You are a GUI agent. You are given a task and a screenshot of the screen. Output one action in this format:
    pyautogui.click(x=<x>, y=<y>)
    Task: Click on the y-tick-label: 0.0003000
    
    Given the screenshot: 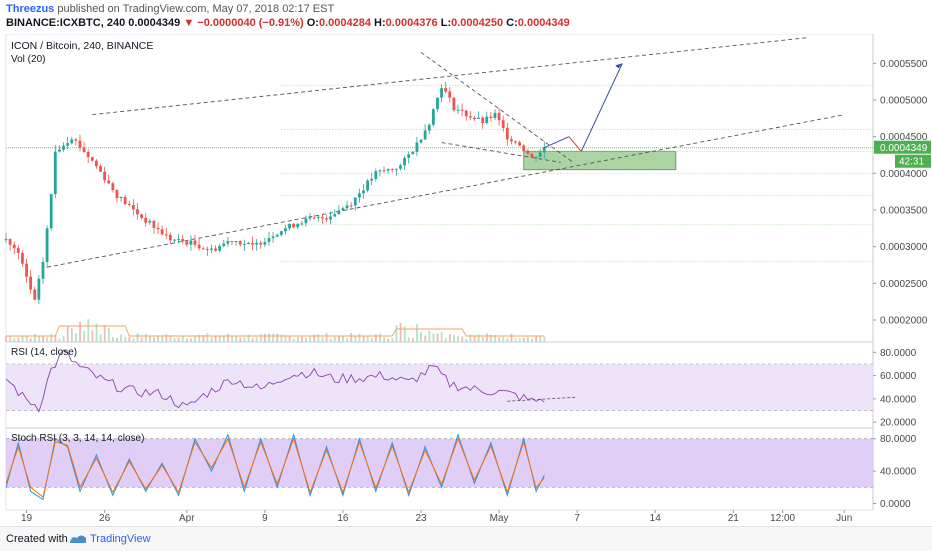 What is the action you would take?
    pyautogui.click(x=904, y=247)
    